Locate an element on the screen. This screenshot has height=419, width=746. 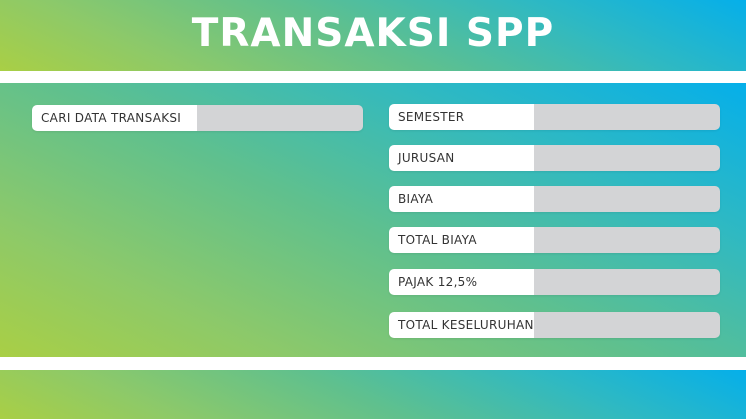
pajak-field: PAJAK 12,5% is located at coordinates (554, 282).